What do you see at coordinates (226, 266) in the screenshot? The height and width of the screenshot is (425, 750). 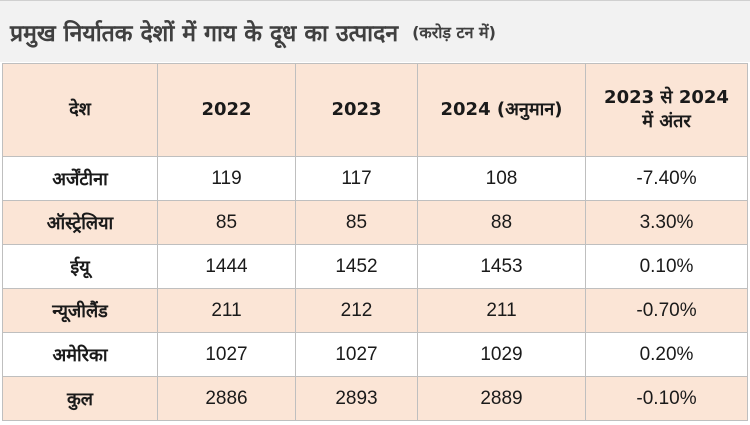 I see `value-2022: 1444` at bounding box center [226, 266].